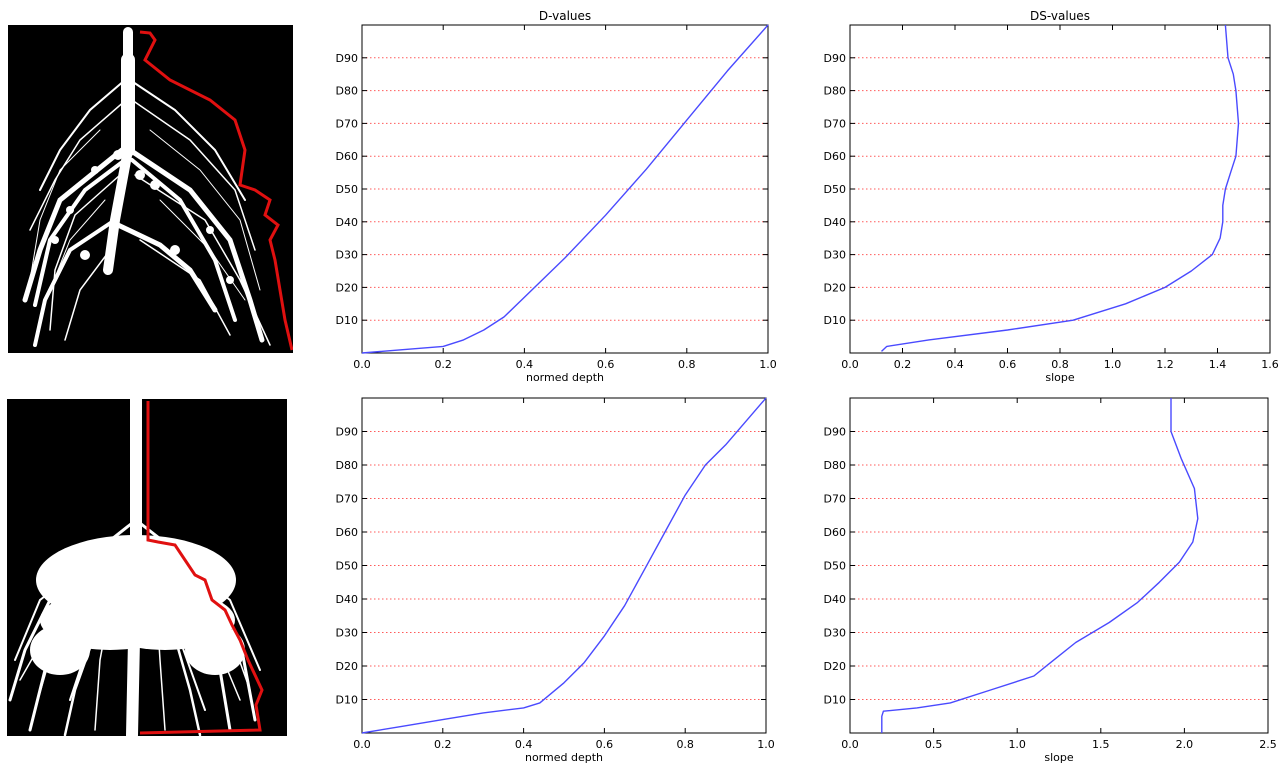 The image size is (1286, 769). I want to click on root-image-top, so click(150, 189).